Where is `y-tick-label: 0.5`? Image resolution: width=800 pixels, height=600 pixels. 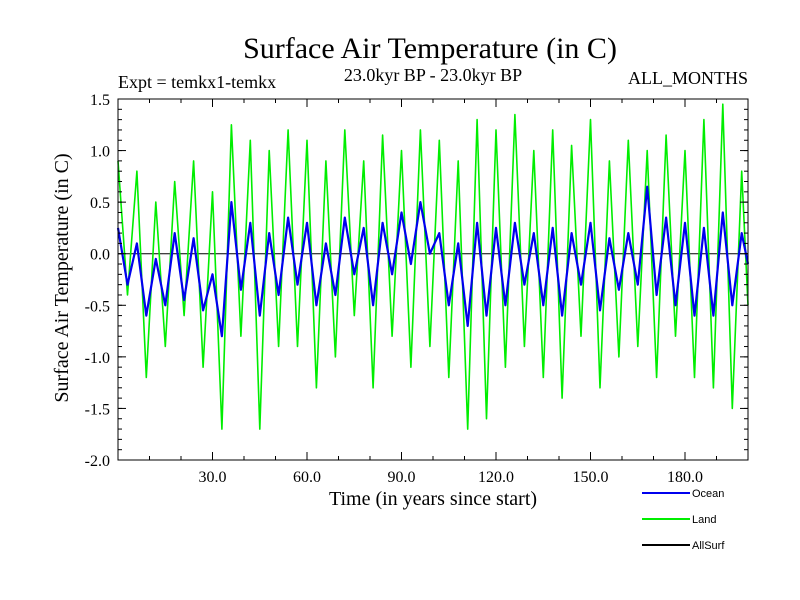 y-tick-label: 0.5 is located at coordinates (100, 203).